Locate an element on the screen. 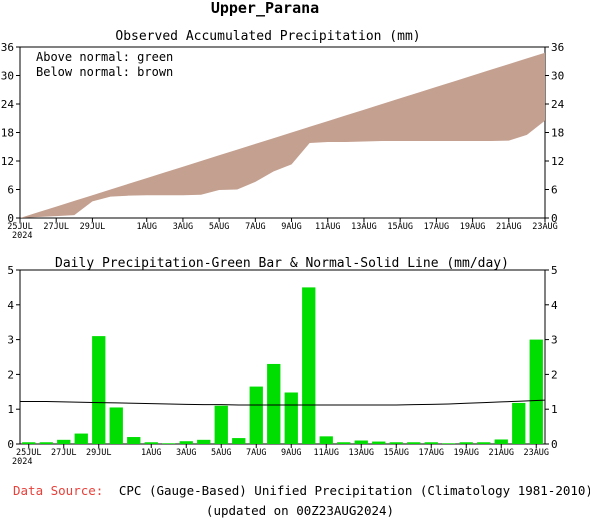  daily-year-label: 2024 is located at coordinates (22, 462).